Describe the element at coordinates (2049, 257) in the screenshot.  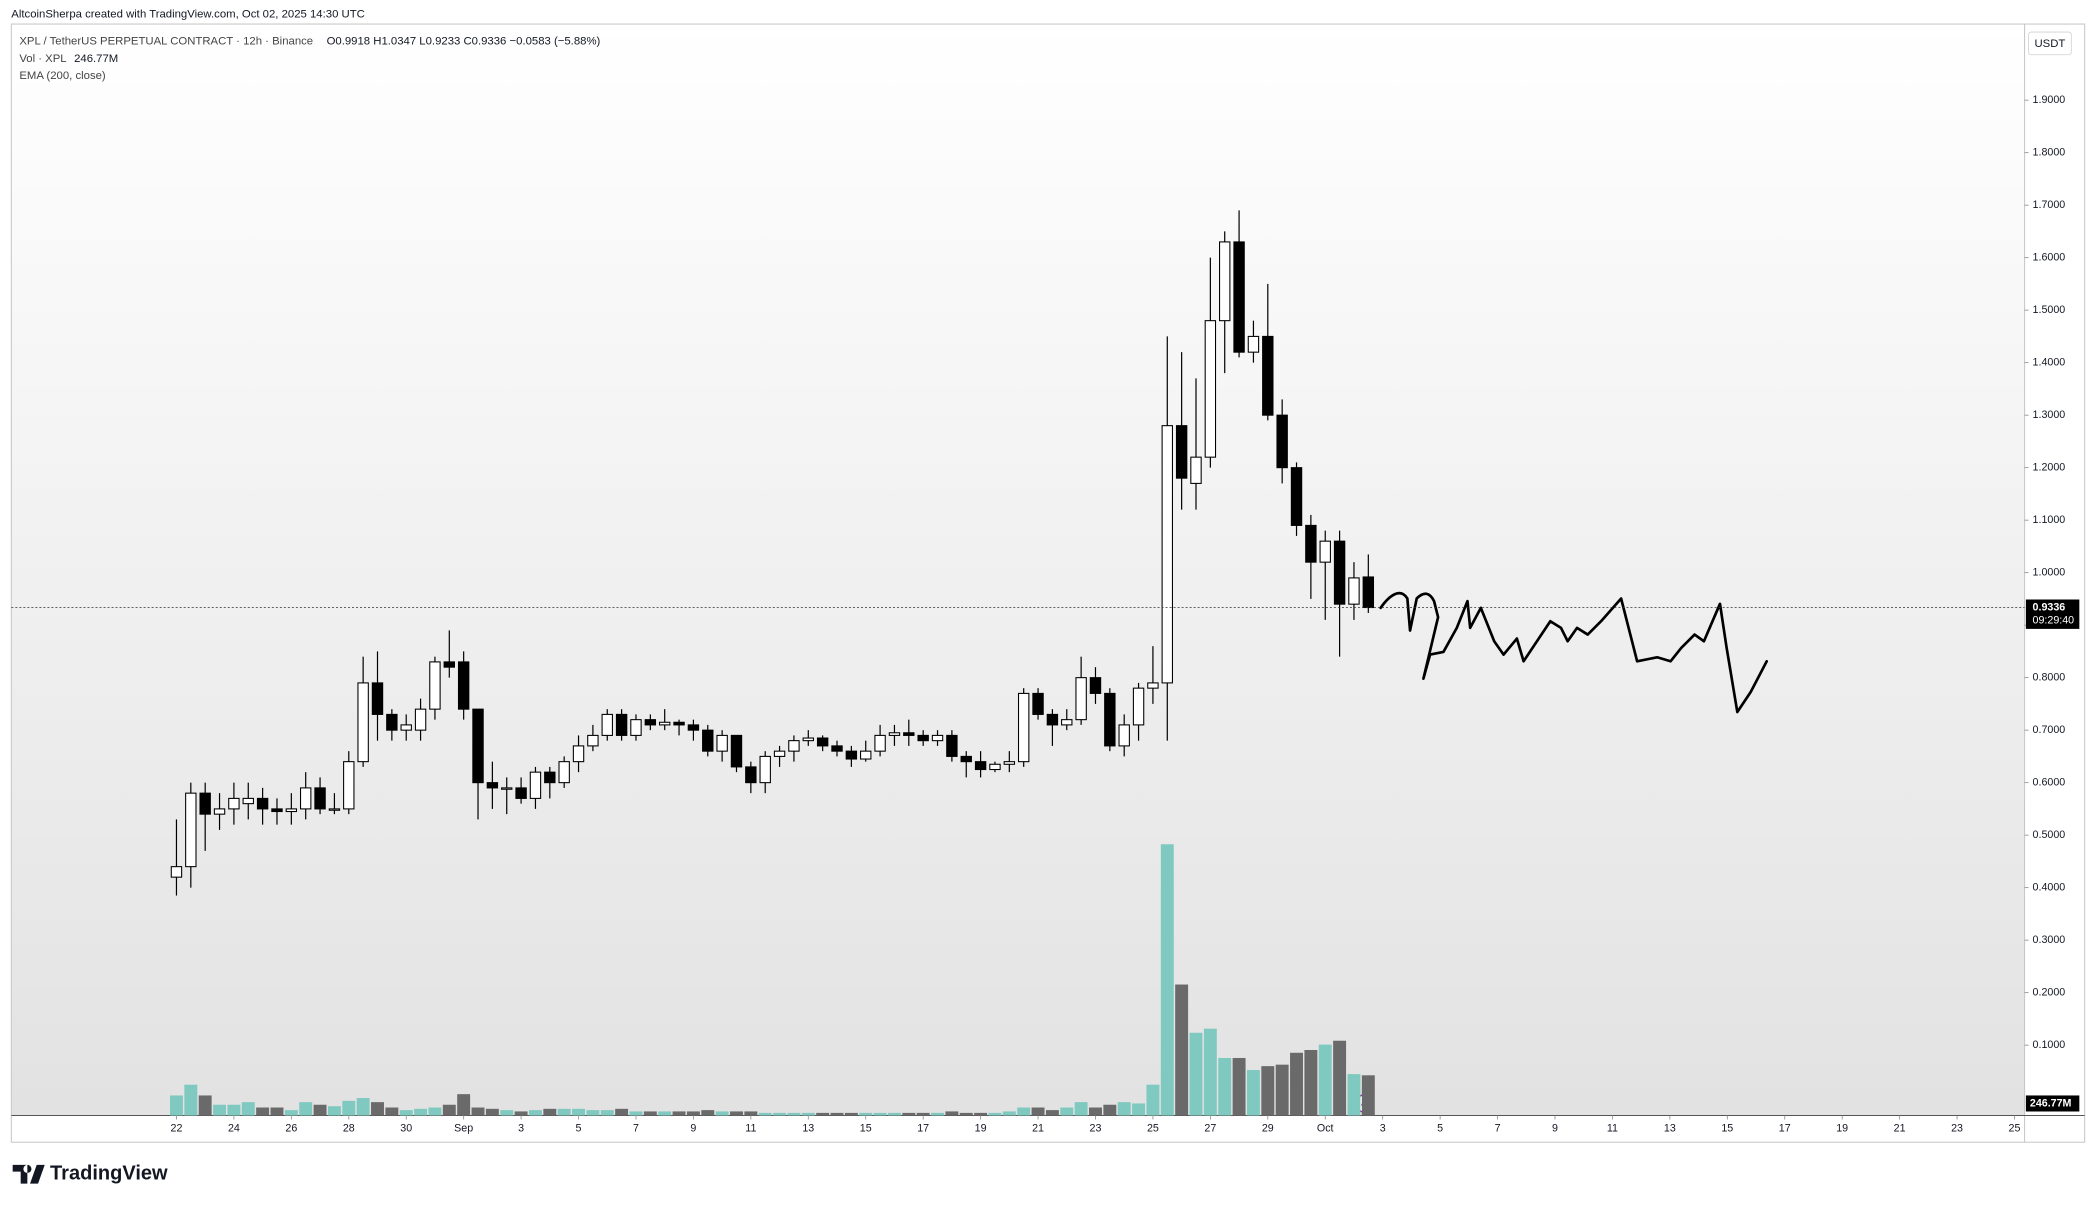
I see `y-tick-label: 1.6000` at that location.